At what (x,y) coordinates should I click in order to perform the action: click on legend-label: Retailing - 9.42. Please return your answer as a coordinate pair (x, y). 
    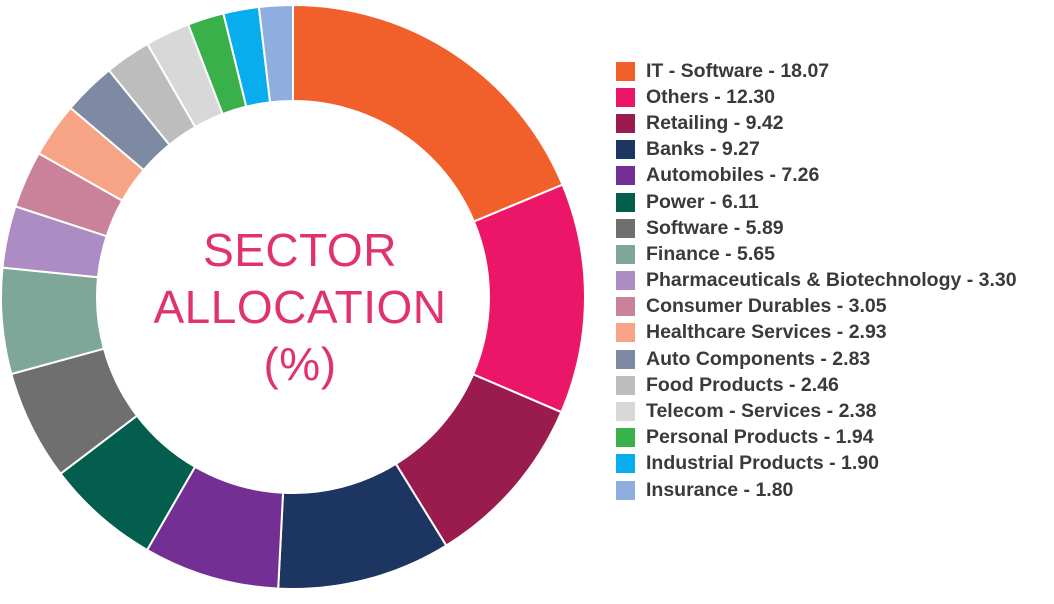
    Looking at the image, I should click on (715, 122).